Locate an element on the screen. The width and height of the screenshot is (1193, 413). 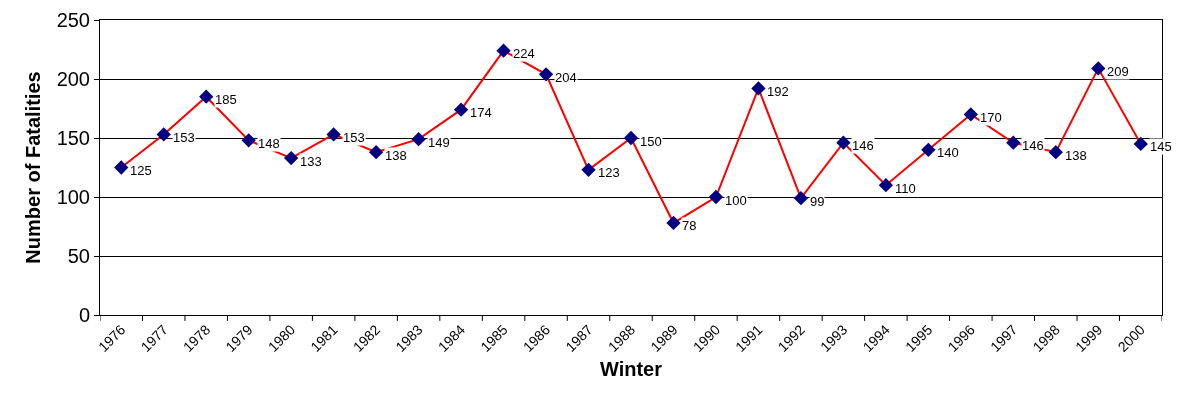
x-axis-title: Winter is located at coordinates (631, 369).